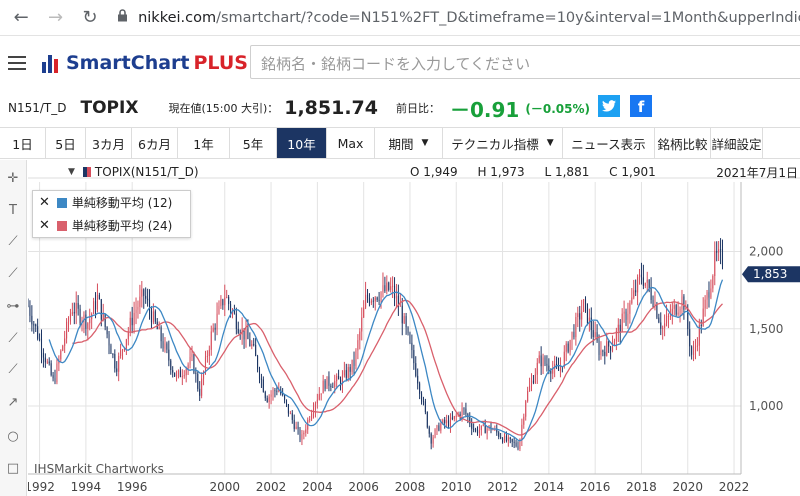 The width and height of the screenshot is (800, 496). What do you see at coordinates (13, 338) in the screenshot?
I see `ray-tool-icon: ⟋` at bounding box center [13, 338].